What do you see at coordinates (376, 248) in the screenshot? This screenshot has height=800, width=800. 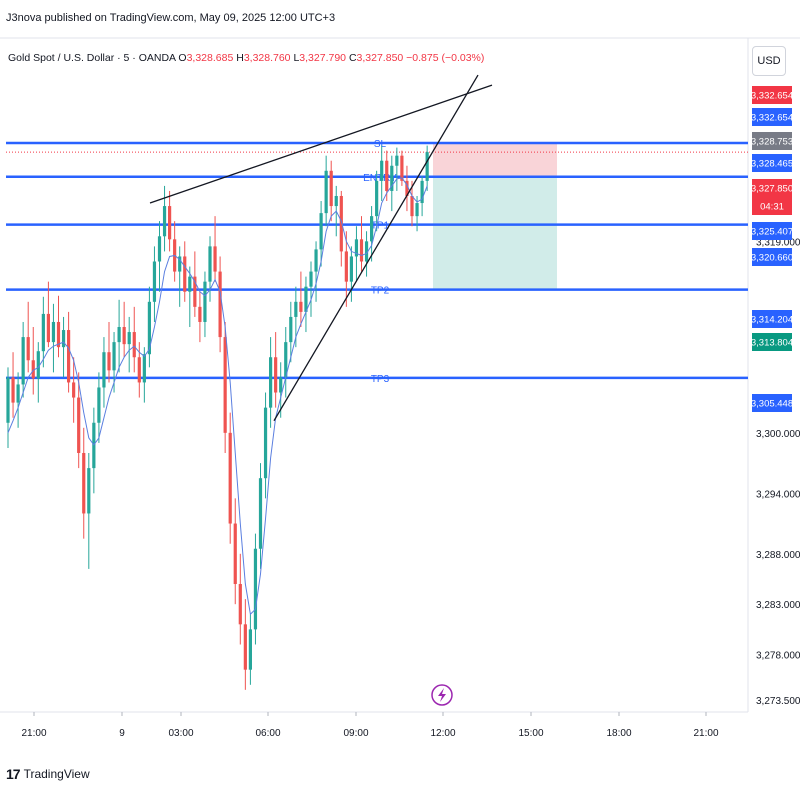 I see `lower-trendline` at bounding box center [376, 248].